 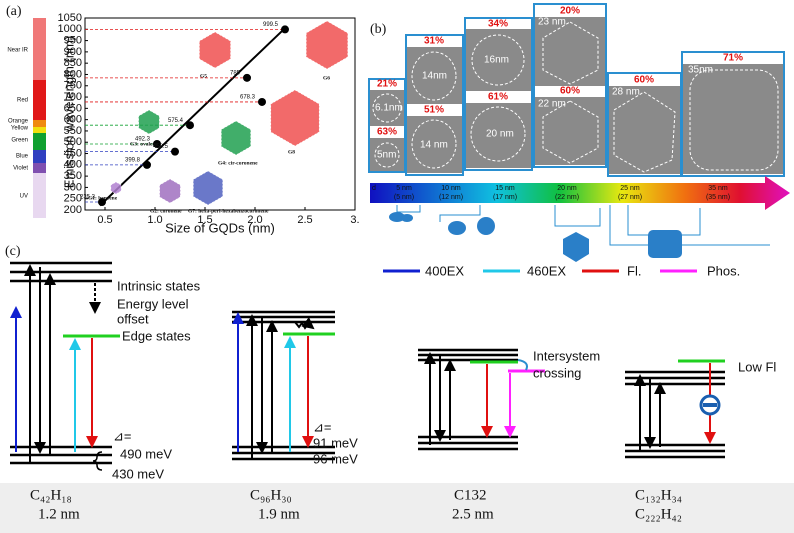 What do you see at coordinates (70, 18) in the screenshot?
I see `y-tick-label: 1050` at bounding box center [70, 18].